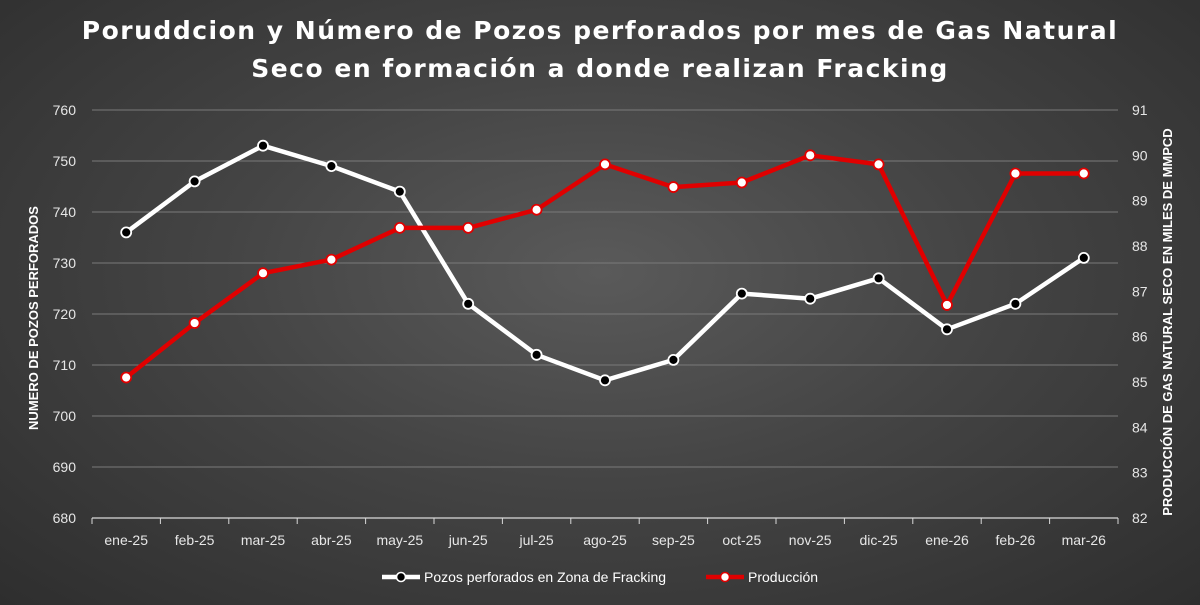 Image resolution: width=1200 pixels, height=605 pixels. I want to click on x-tick-label: ene-25, so click(126, 540).